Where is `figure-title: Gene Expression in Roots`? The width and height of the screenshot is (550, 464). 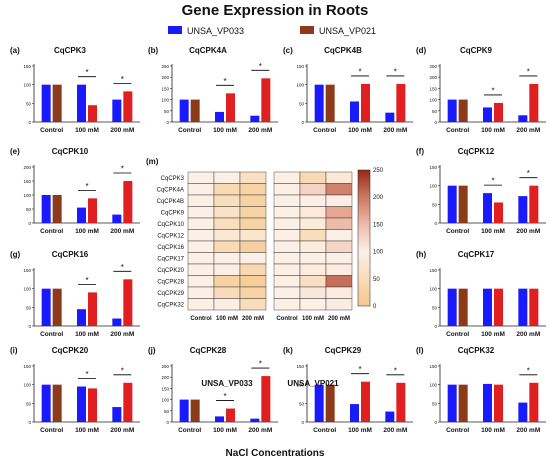 figure-title: Gene Expression in Roots is located at coordinates (275, 10).